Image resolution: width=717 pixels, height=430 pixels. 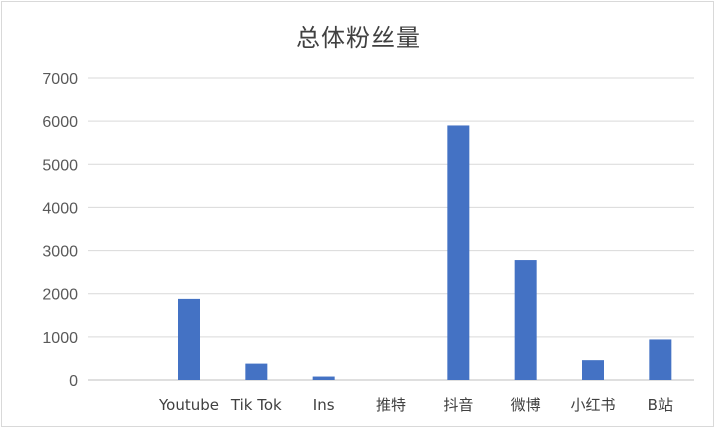 What do you see at coordinates (60, 79) in the screenshot?
I see `y-tick-label: 7000` at bounding box center [60, 79].